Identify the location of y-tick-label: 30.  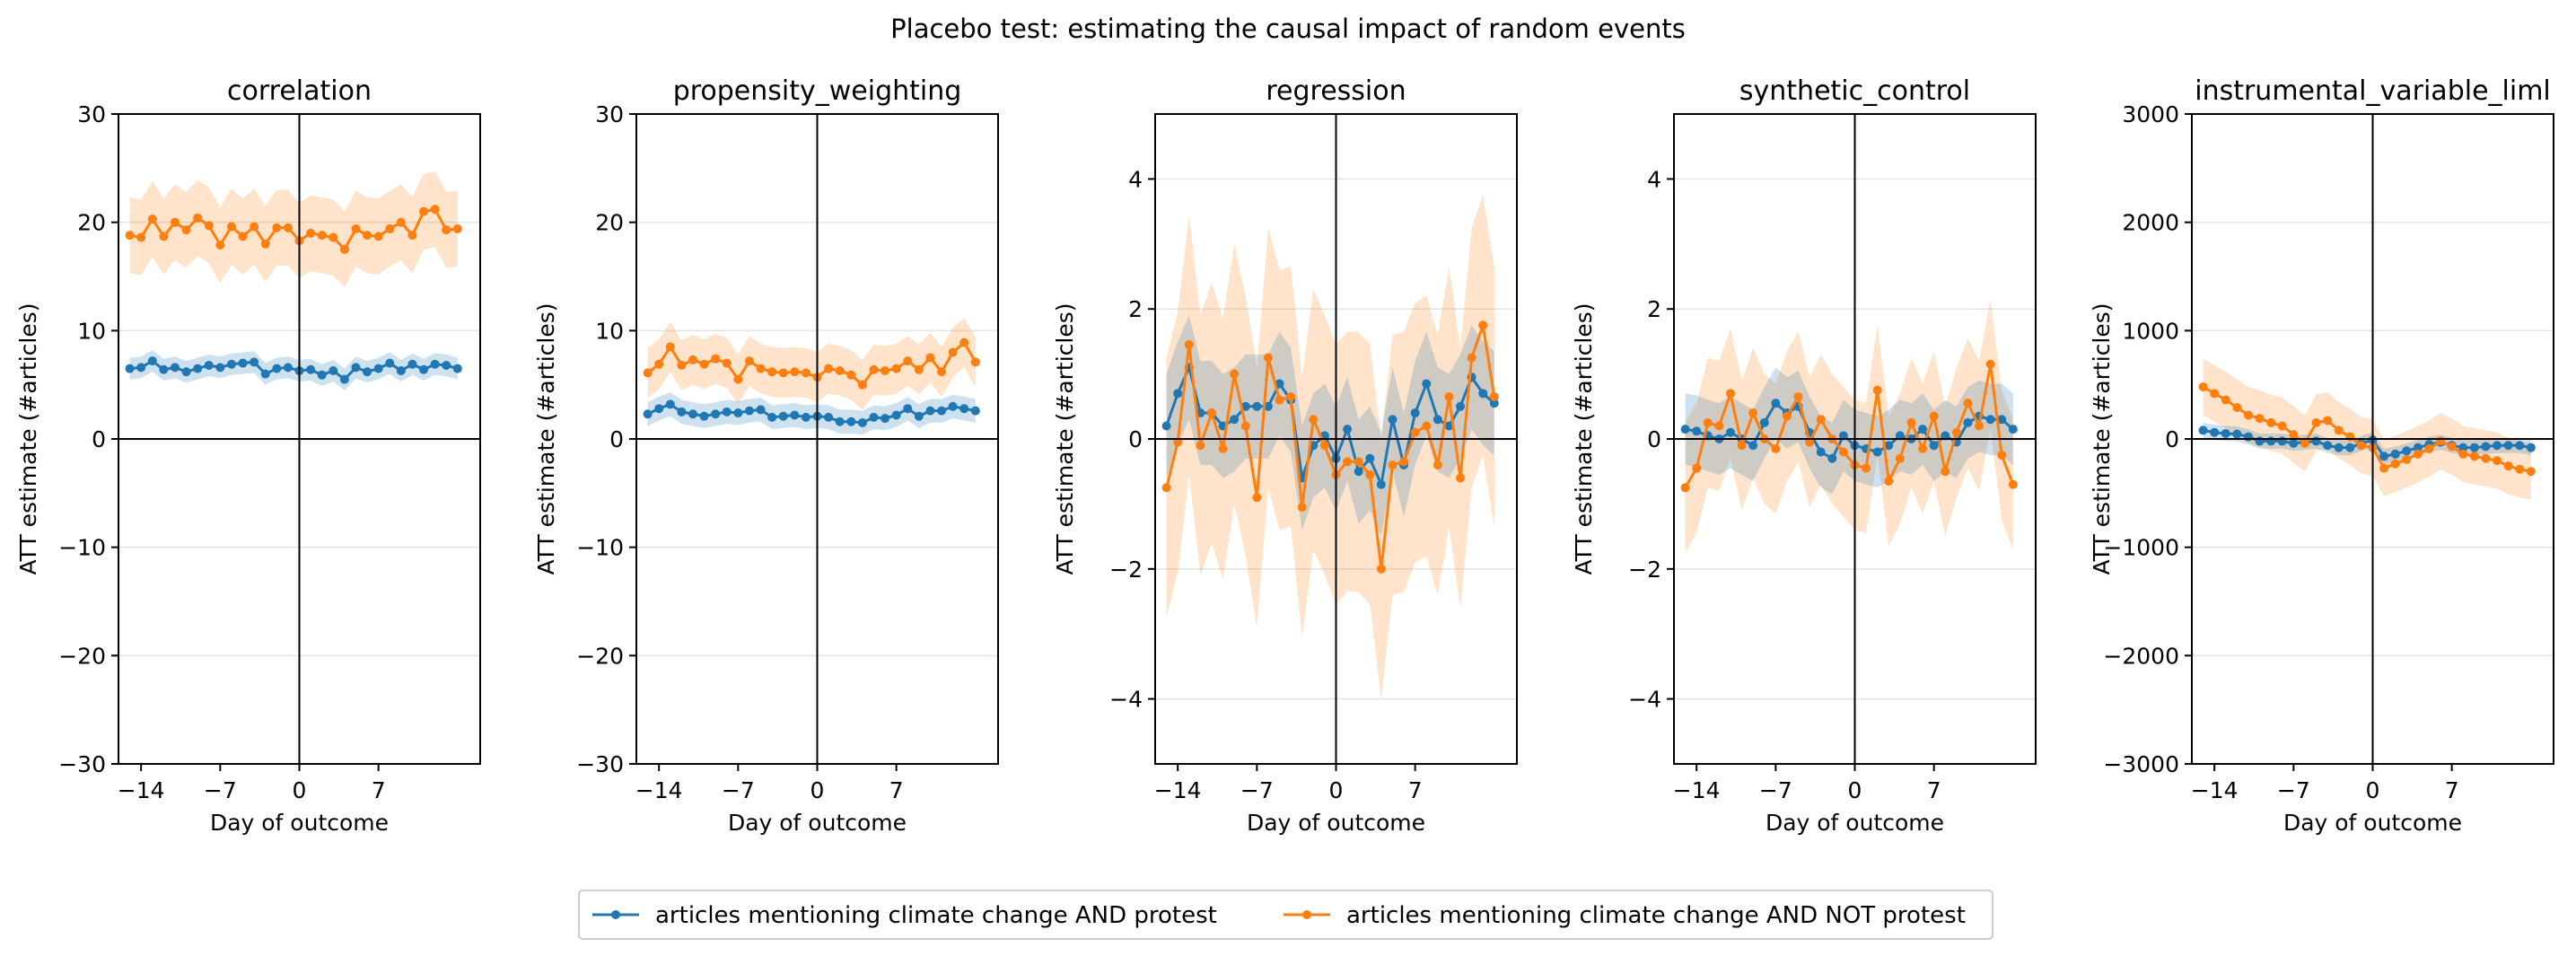
(609, 114).